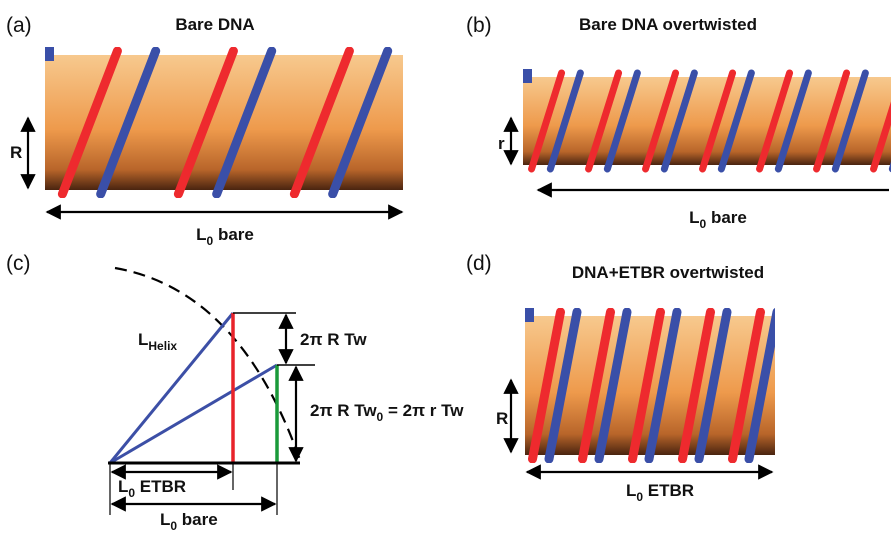 This screenshot has height=538, width=891. I want to click on bare-label: L0 bare, so click(189, 521).